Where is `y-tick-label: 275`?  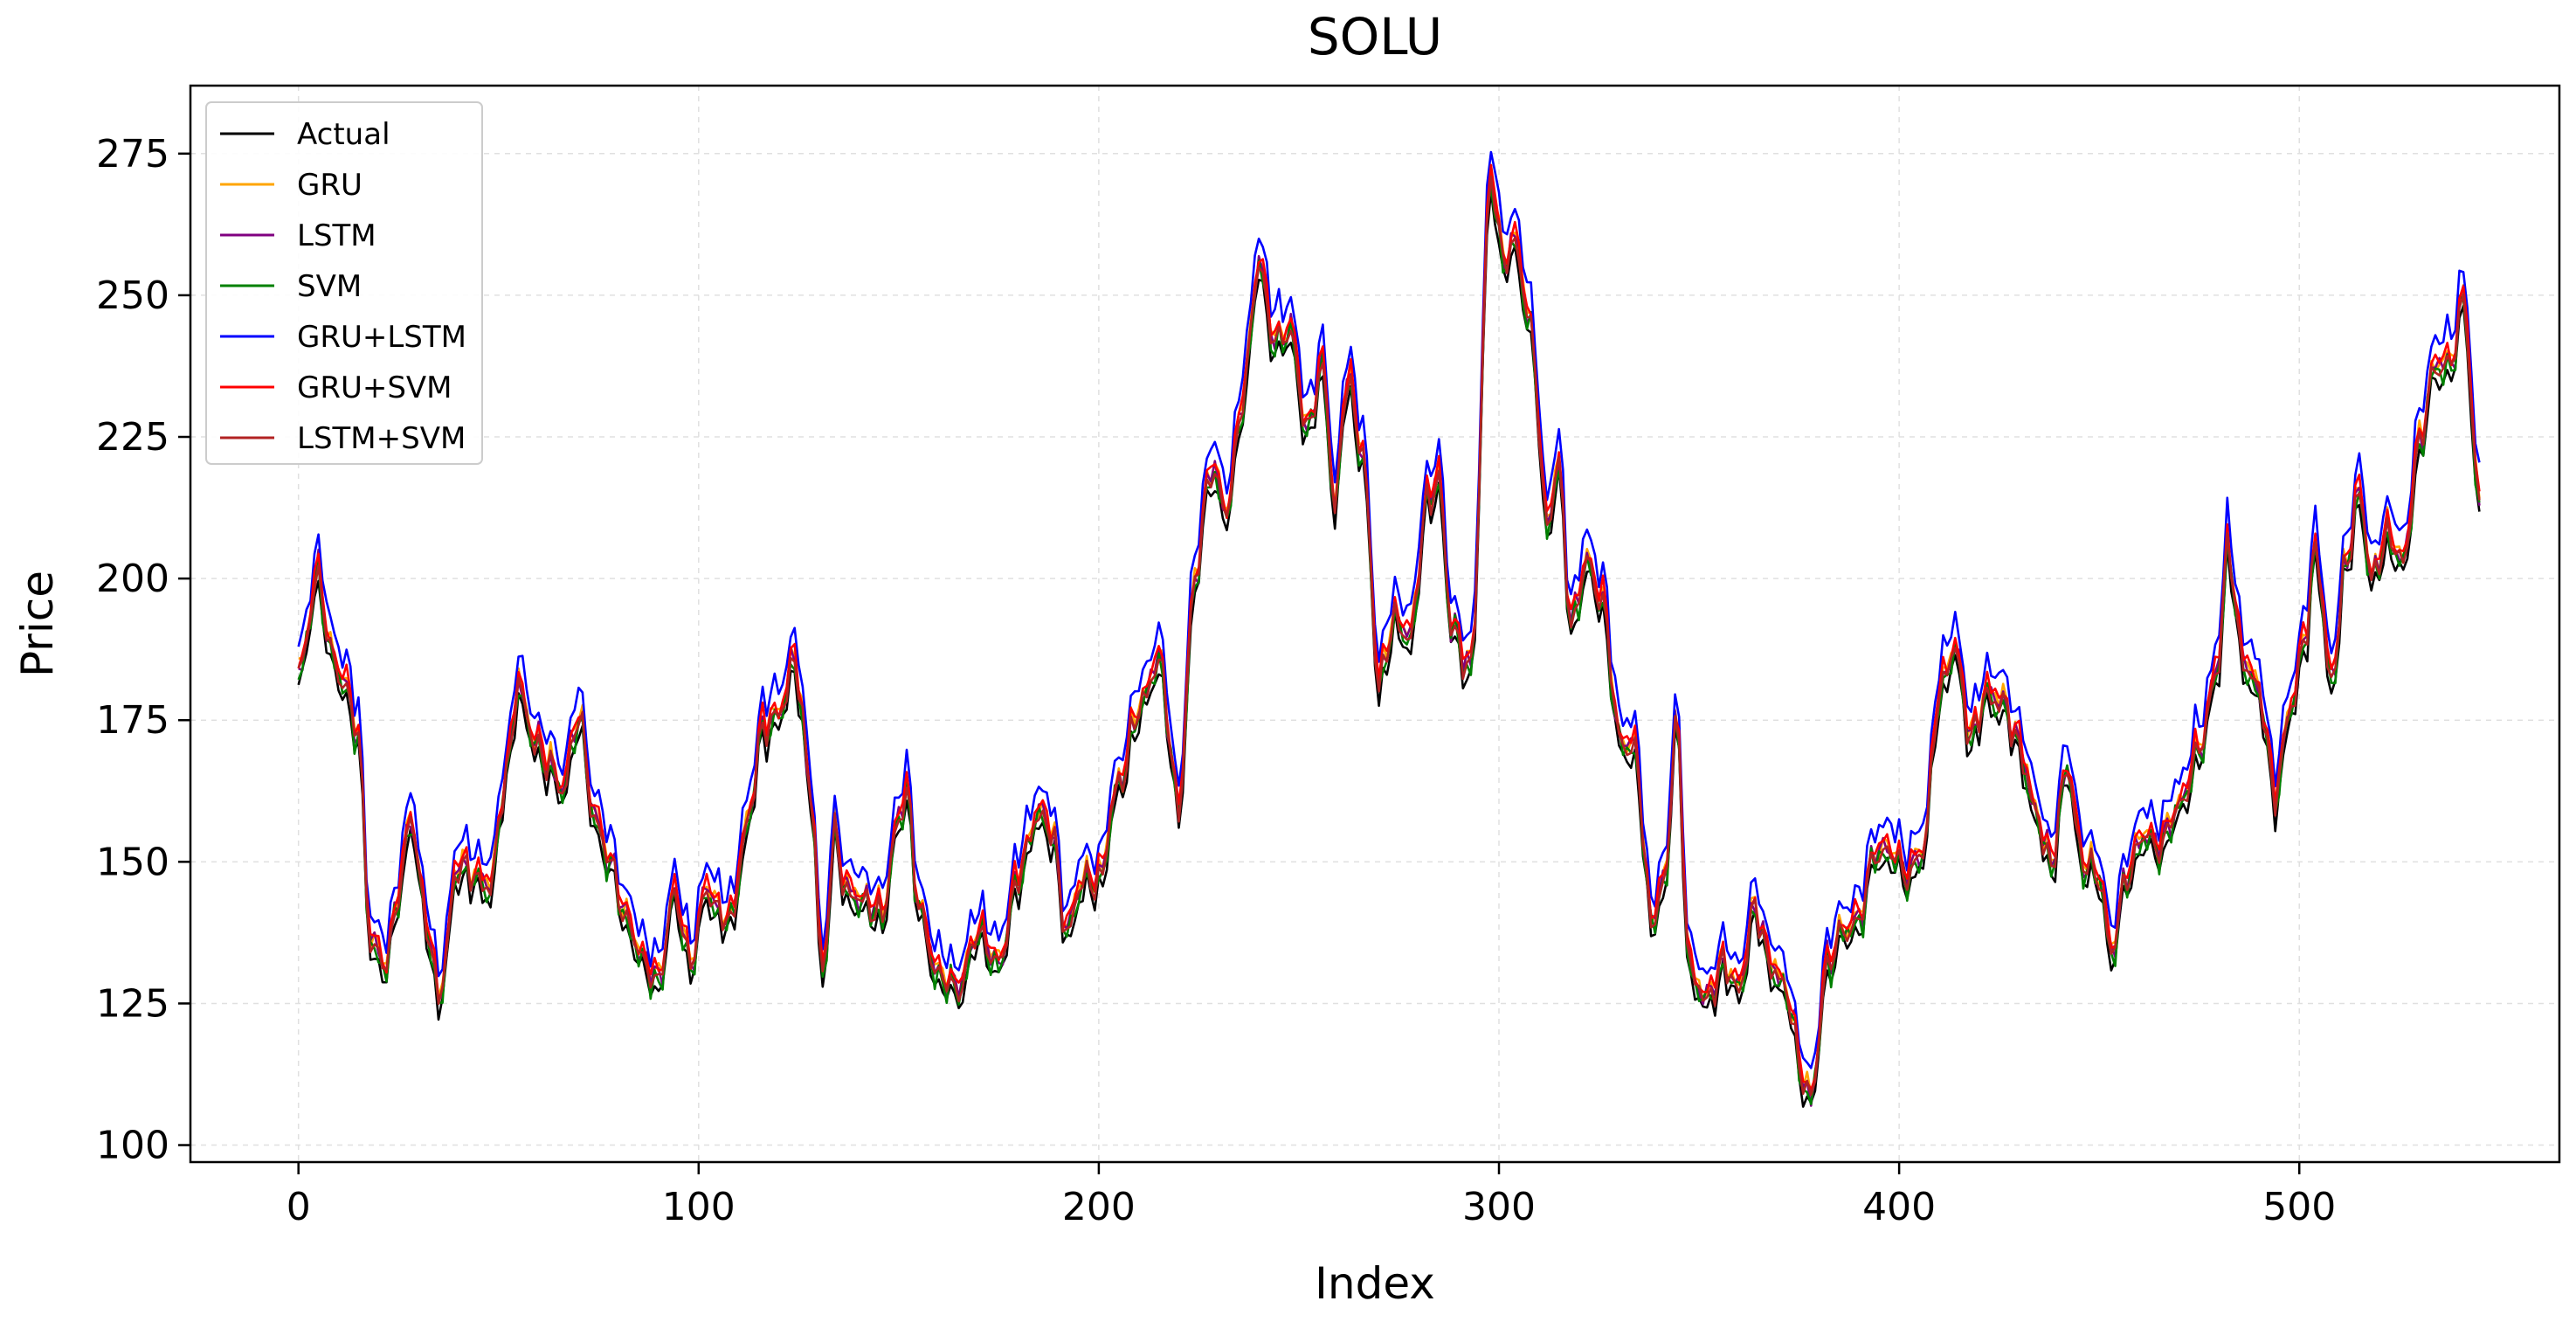
y-tick-label: 275 is located at coordinates (132, 154).